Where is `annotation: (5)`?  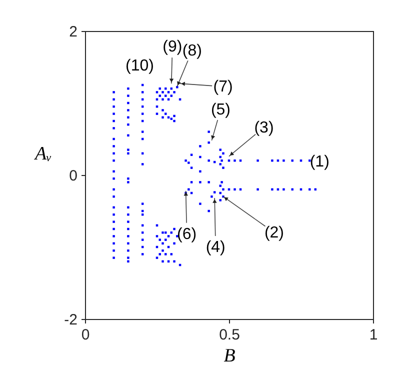 annotation: (5) is located at coordinates (220, 109).